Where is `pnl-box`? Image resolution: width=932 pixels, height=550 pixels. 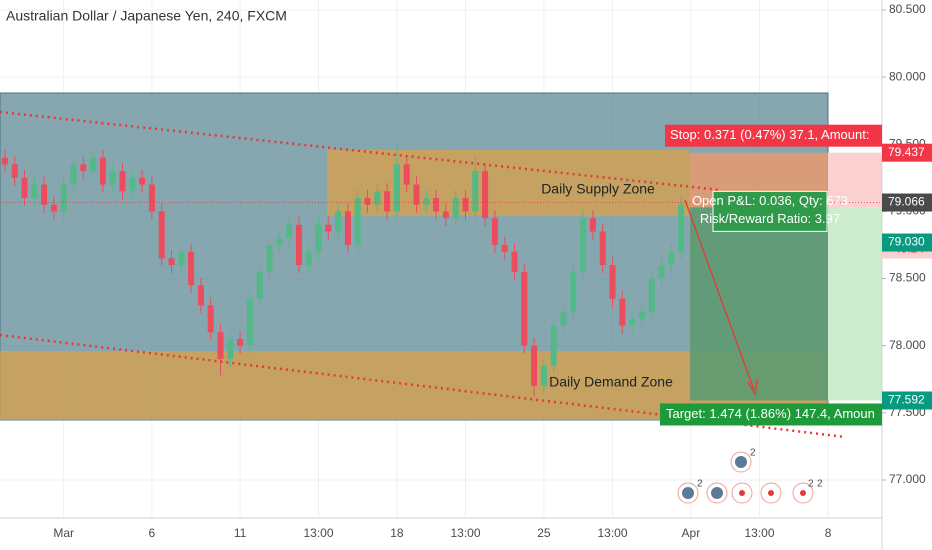 pnl-box is located at coordinates (770, 211).